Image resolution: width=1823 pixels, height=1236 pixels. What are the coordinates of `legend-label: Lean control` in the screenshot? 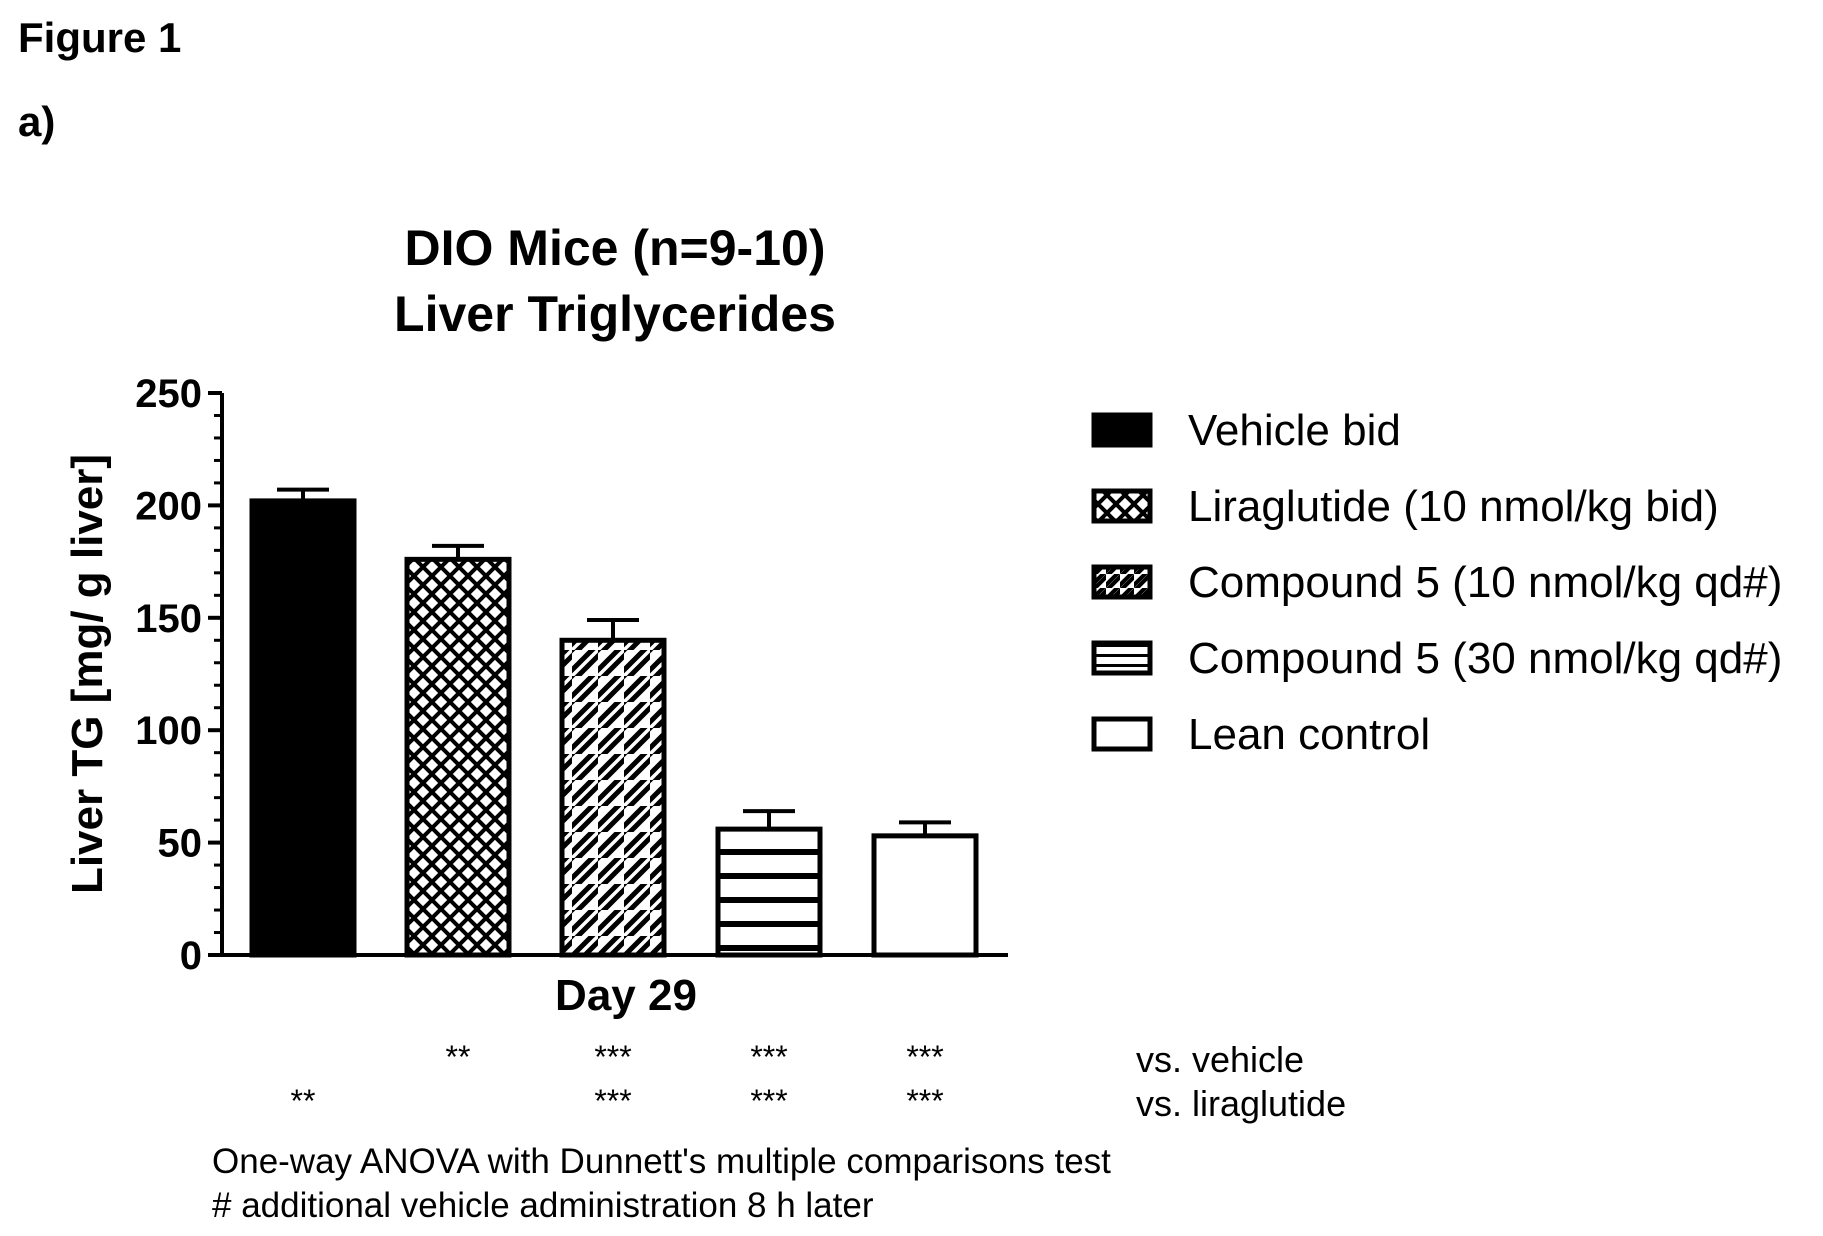 It's located at (1309, 734).